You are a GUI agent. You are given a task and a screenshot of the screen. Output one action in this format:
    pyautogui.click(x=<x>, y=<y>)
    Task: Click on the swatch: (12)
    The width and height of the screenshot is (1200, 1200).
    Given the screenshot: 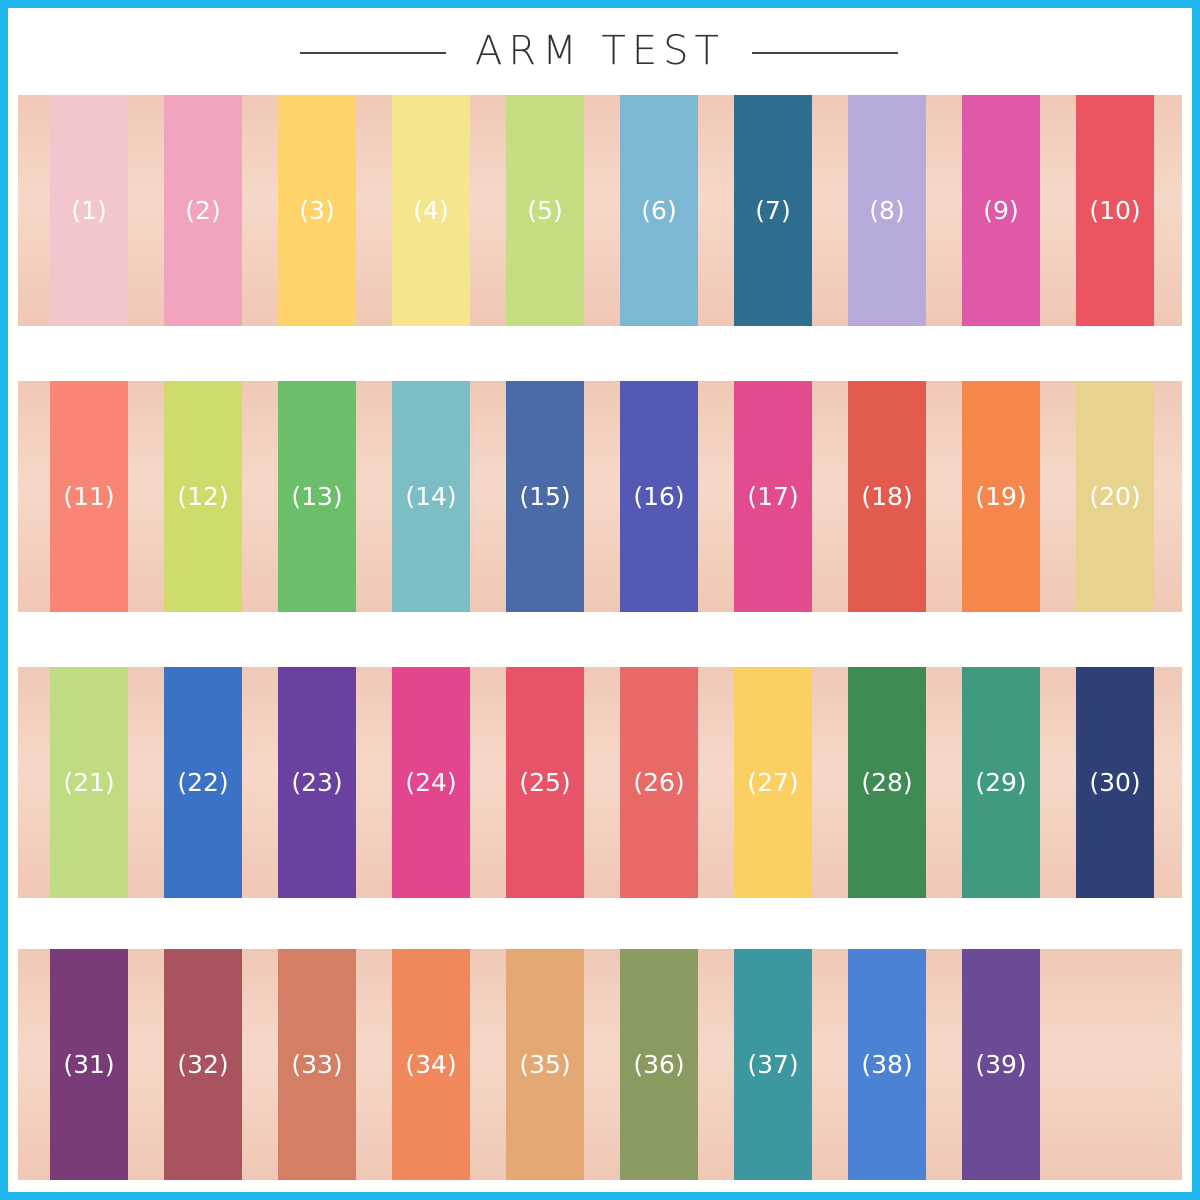 What is the action you would take?
    pyautogui.click(x=203, y=496)
    